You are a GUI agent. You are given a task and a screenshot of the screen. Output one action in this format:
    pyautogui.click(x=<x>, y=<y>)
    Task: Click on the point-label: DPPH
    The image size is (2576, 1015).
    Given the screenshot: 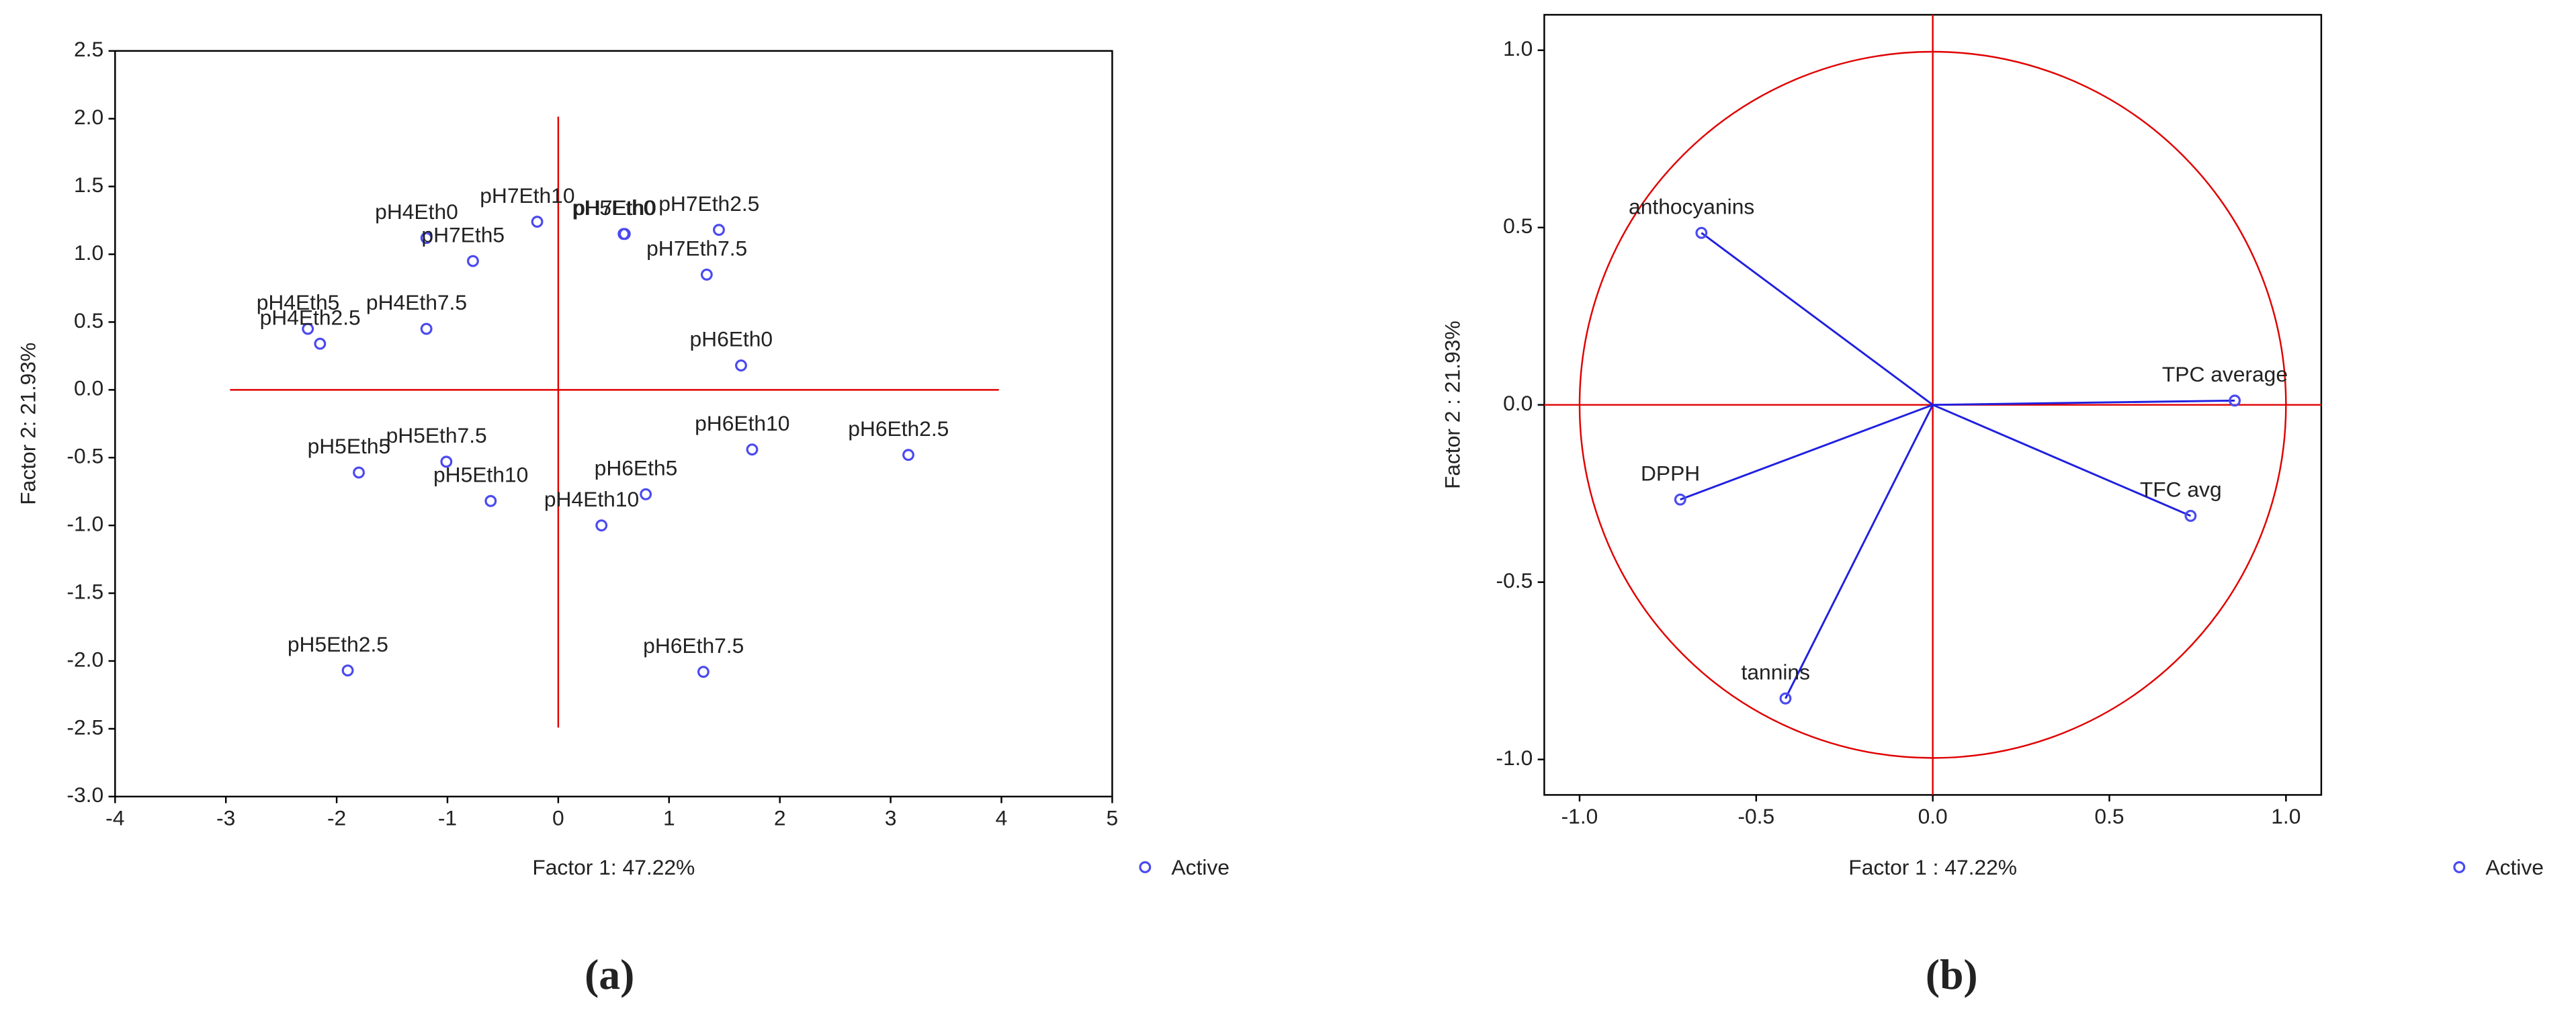 What is the action you would take?
    pyautogui.click(x=1670, y=473)
    